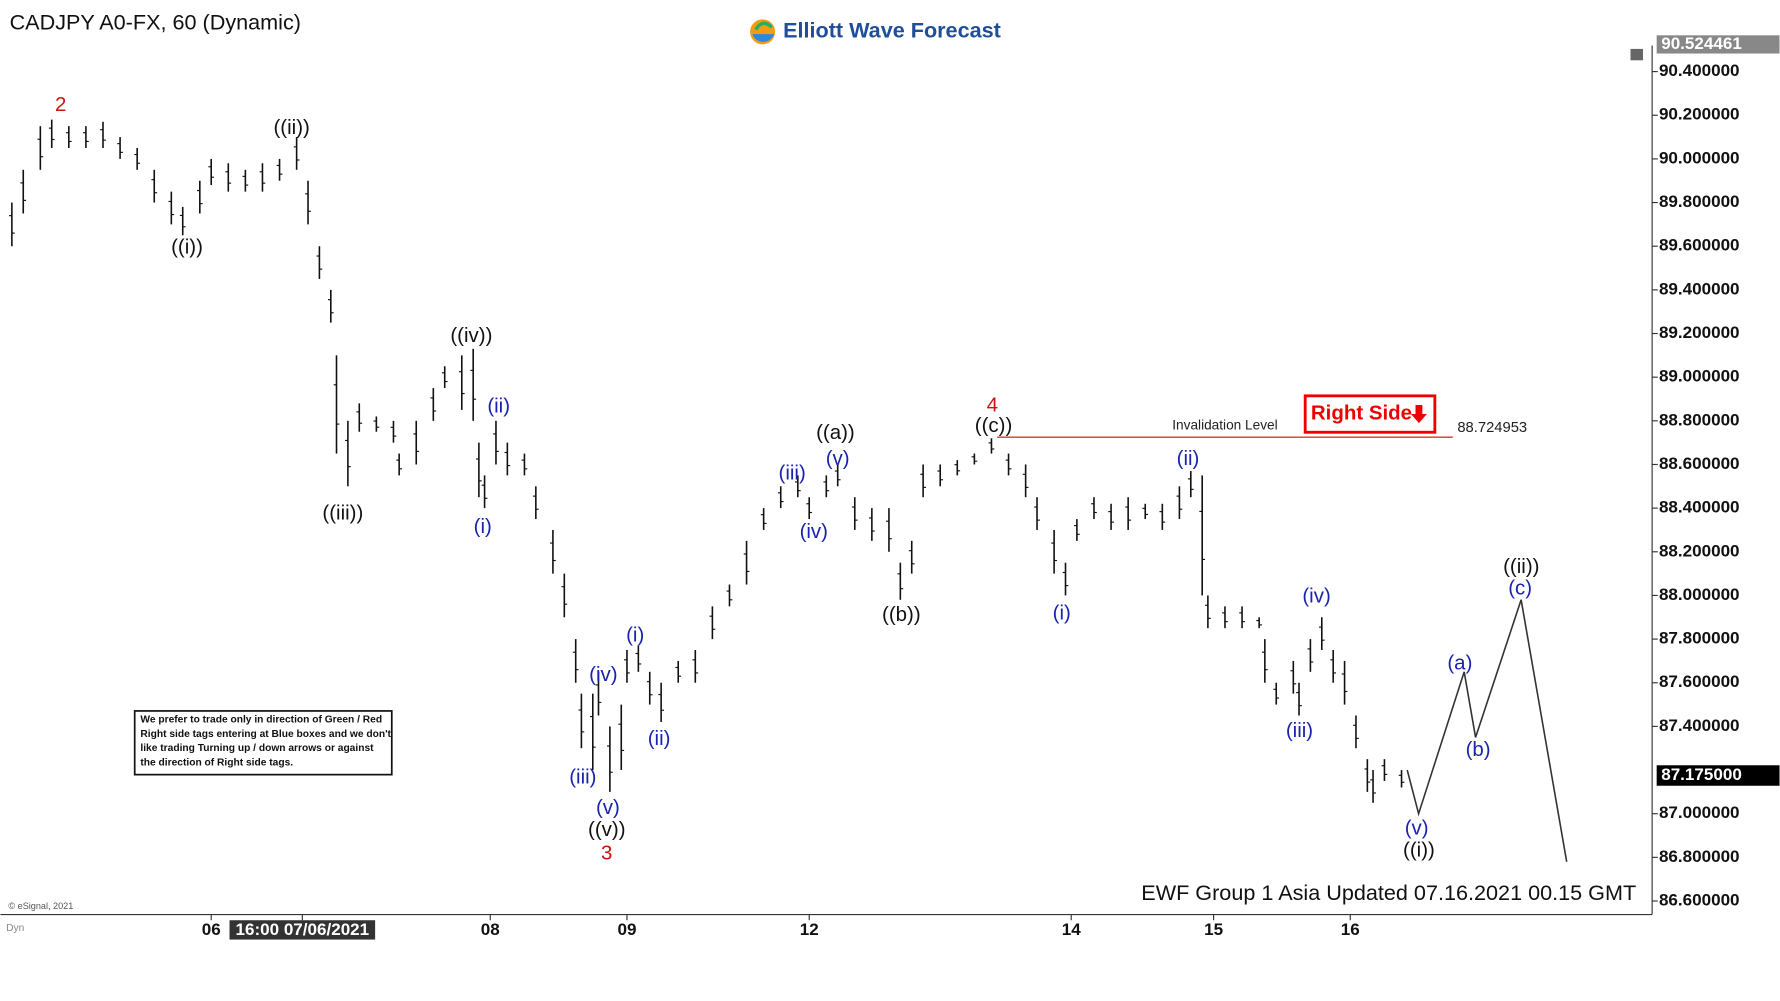  What do you see at coordinates (1699, 681) in the screenshot?
I see `y-tick-label: 87.600000` at bounding box center [1699, 681].